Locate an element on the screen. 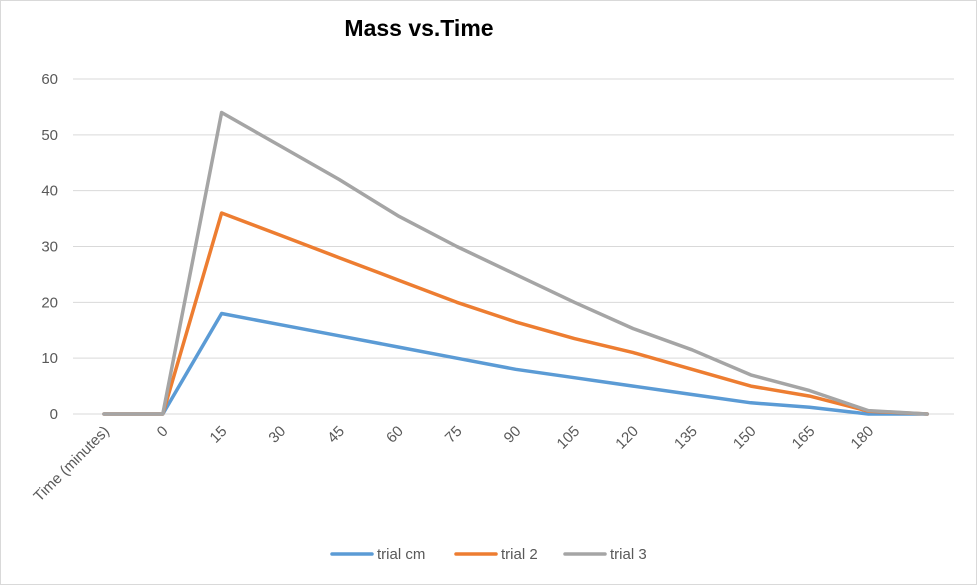 Image resolution: width=977 pixels, height=585 pixels. legend-label: trial 3 is located at coordinates (628, 554).